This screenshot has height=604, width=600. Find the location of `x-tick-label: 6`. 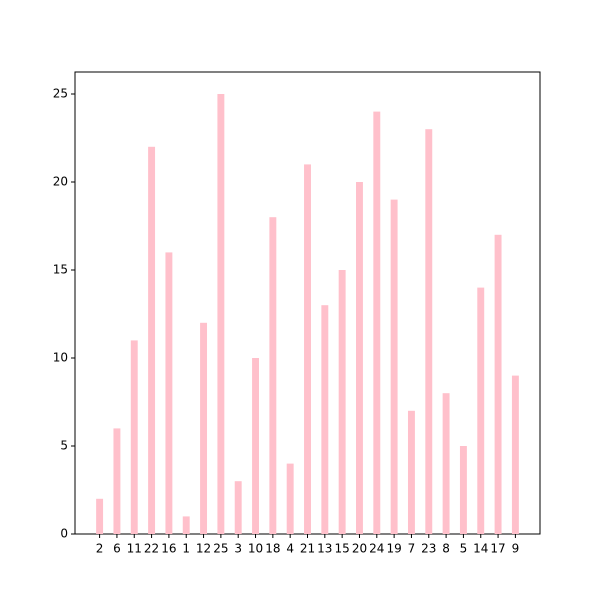

x-tick-label: 6 is located at coordinates (117, 549).